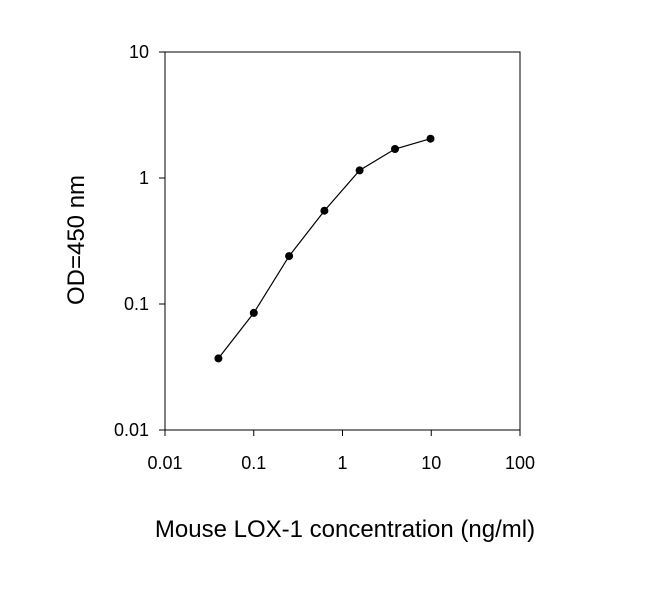 The height and width of the screenshot is (611, 650). What do you see at coordinates (144, 178) in the screenshot?
I see `y-tick-label: 1` at bounding box center [144, 178].